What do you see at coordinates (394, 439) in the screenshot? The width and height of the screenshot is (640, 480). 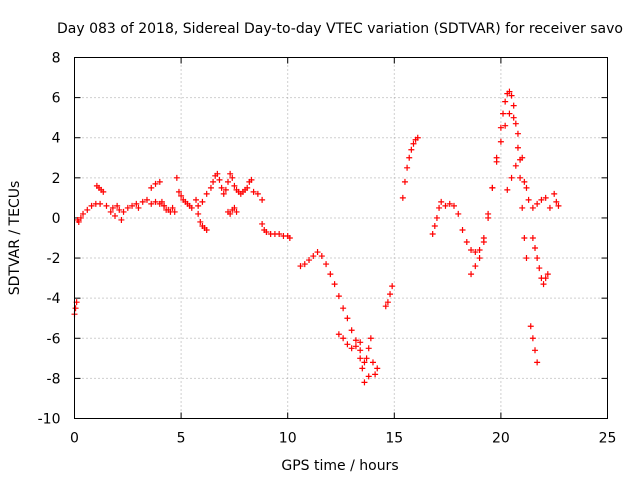 I see `x-tick-label: 15` at bounding box center [394, 439].